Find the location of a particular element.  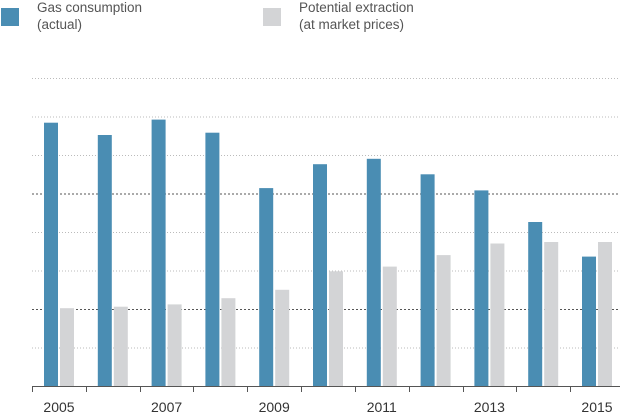

x-tick-label: 2009 is located at coordinates (274, 407).